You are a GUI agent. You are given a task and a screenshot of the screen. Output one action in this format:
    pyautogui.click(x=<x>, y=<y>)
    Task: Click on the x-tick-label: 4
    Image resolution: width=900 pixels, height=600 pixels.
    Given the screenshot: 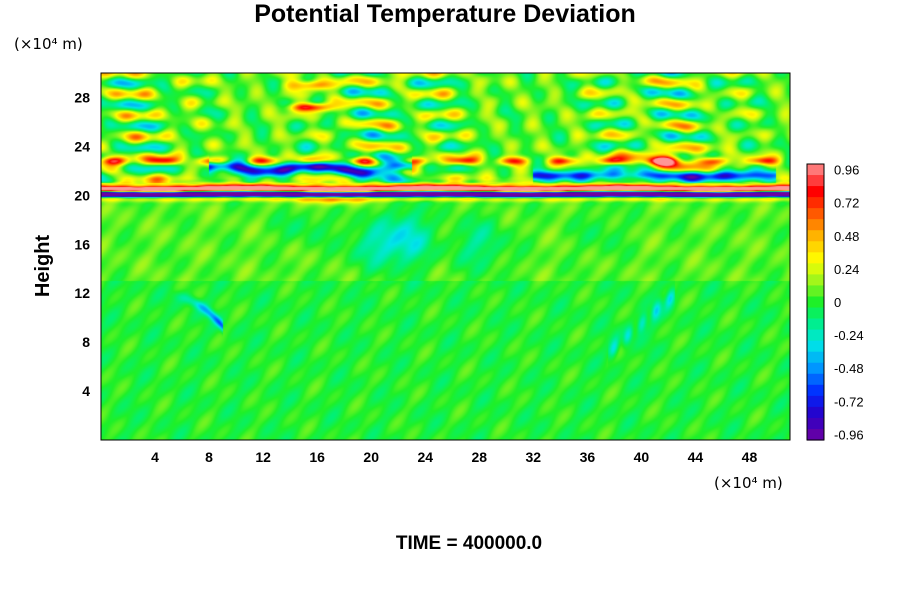 What is the action you would take?
    pyautogui.click(x=155, y=457)
    